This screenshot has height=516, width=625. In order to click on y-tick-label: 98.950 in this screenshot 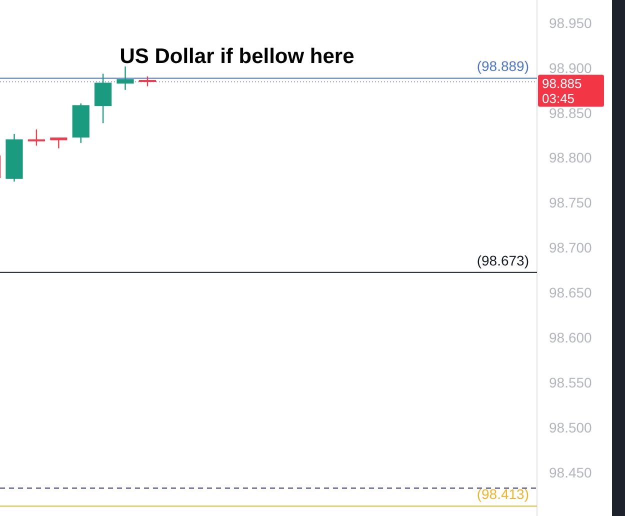, I will do `click(570, 22)`.